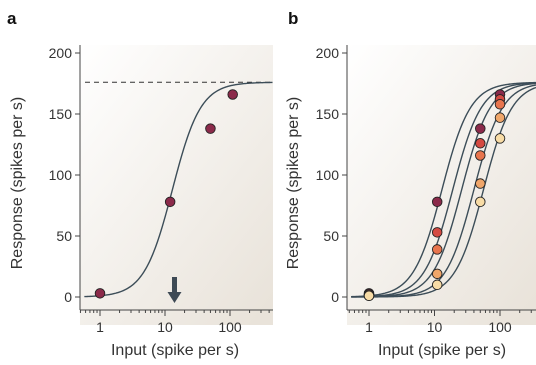  Describe the element at coordinates (369, 327) in the screenshot. I see `panel-b-x-tick-label: 1` at that location.